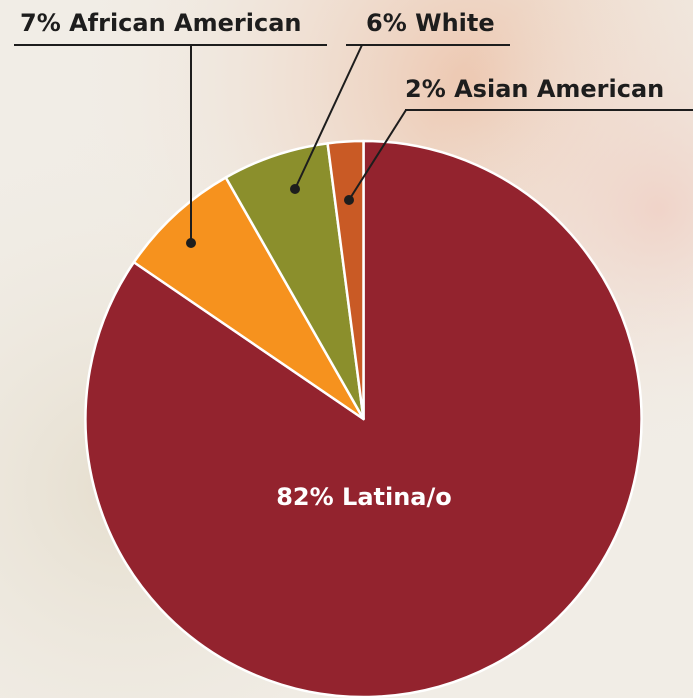  I want to click on label-latina-o: 82% Latina/o, so click(364, 497).